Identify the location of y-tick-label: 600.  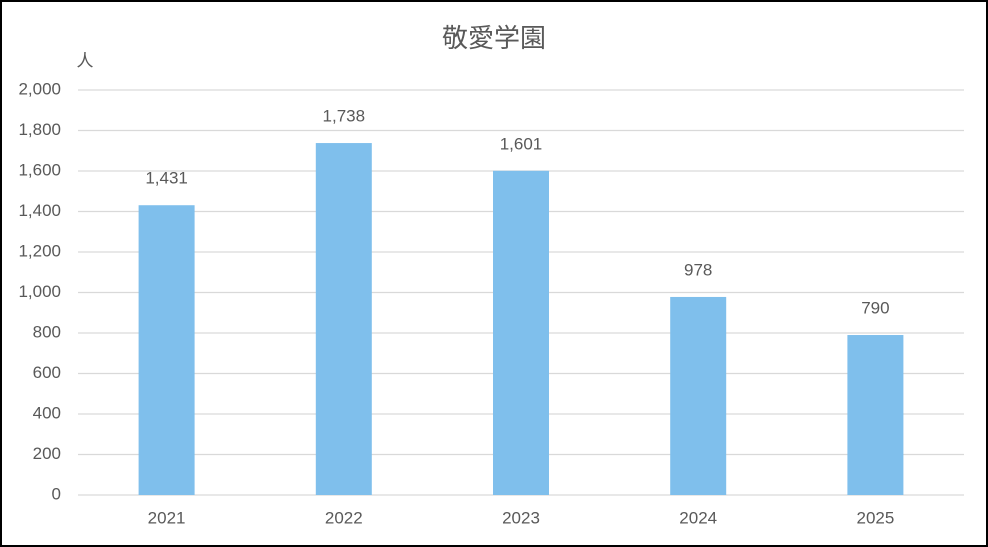
(47, 372).